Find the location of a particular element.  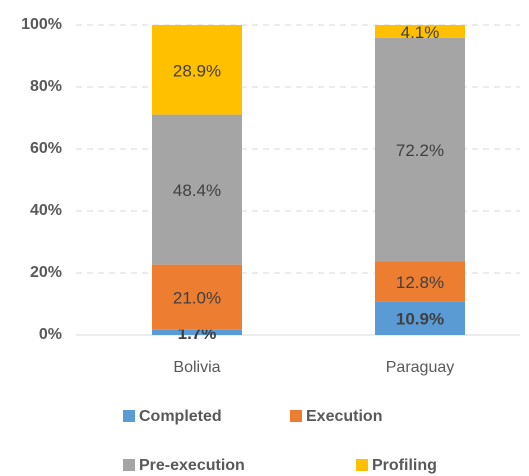

legend-label: Completed is located at coordinates (180, 416).